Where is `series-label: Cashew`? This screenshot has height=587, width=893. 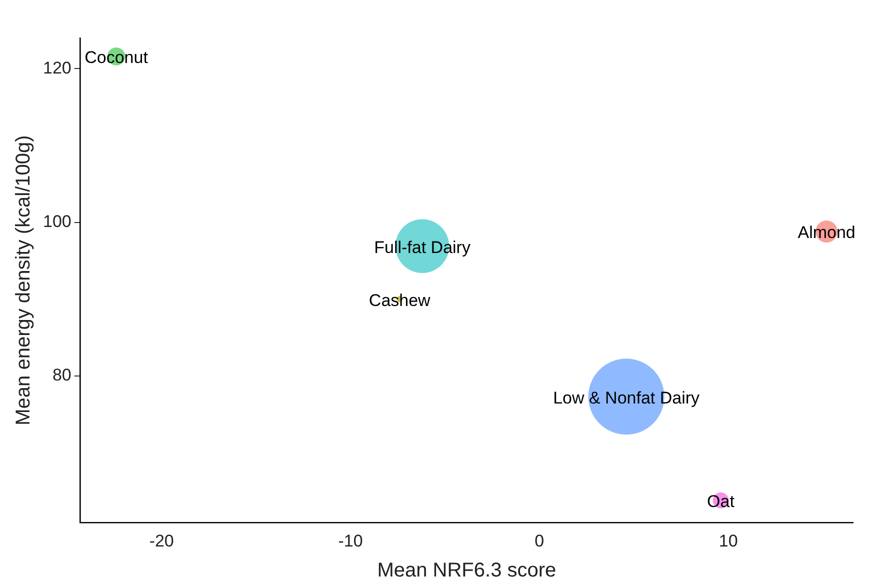
series-label: Cashew is located at coordinates (400, 300).